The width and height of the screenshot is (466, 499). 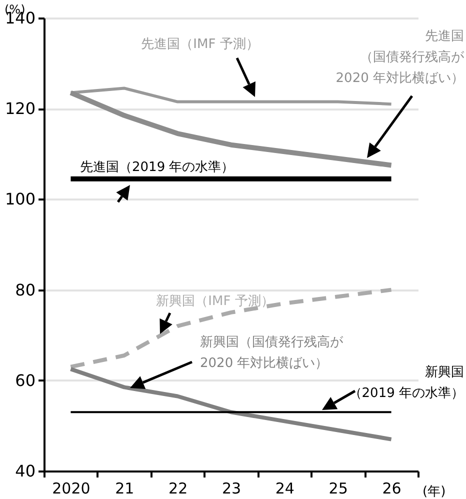 I want to click on text: 先進国（国債発行残高が2020 年対比横ばい）, so click(x=400, y=57).